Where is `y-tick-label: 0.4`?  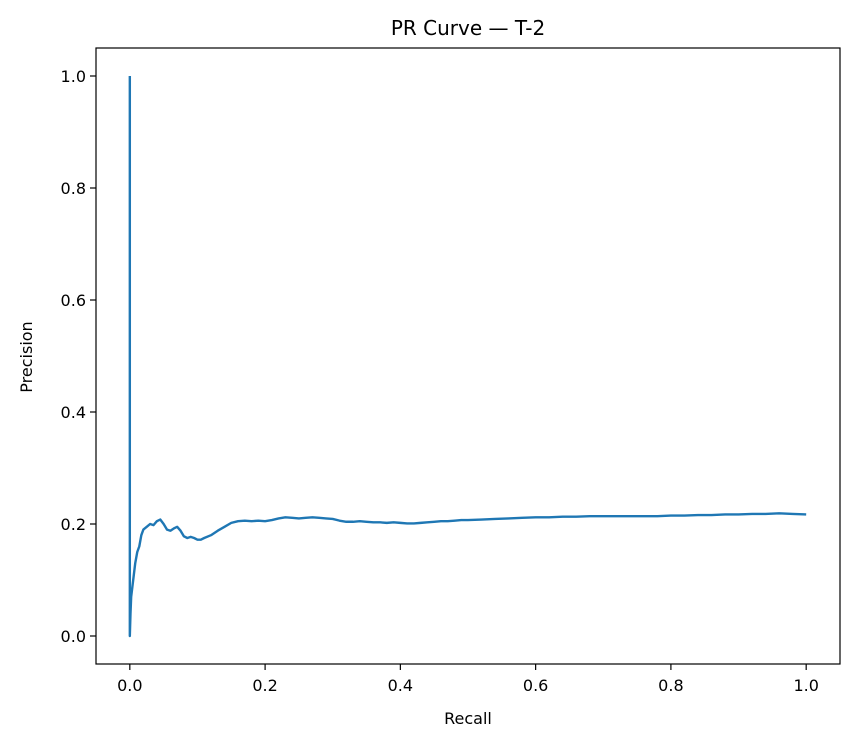
y-tick-label: 0.4 is located at coordinates (73, 412).